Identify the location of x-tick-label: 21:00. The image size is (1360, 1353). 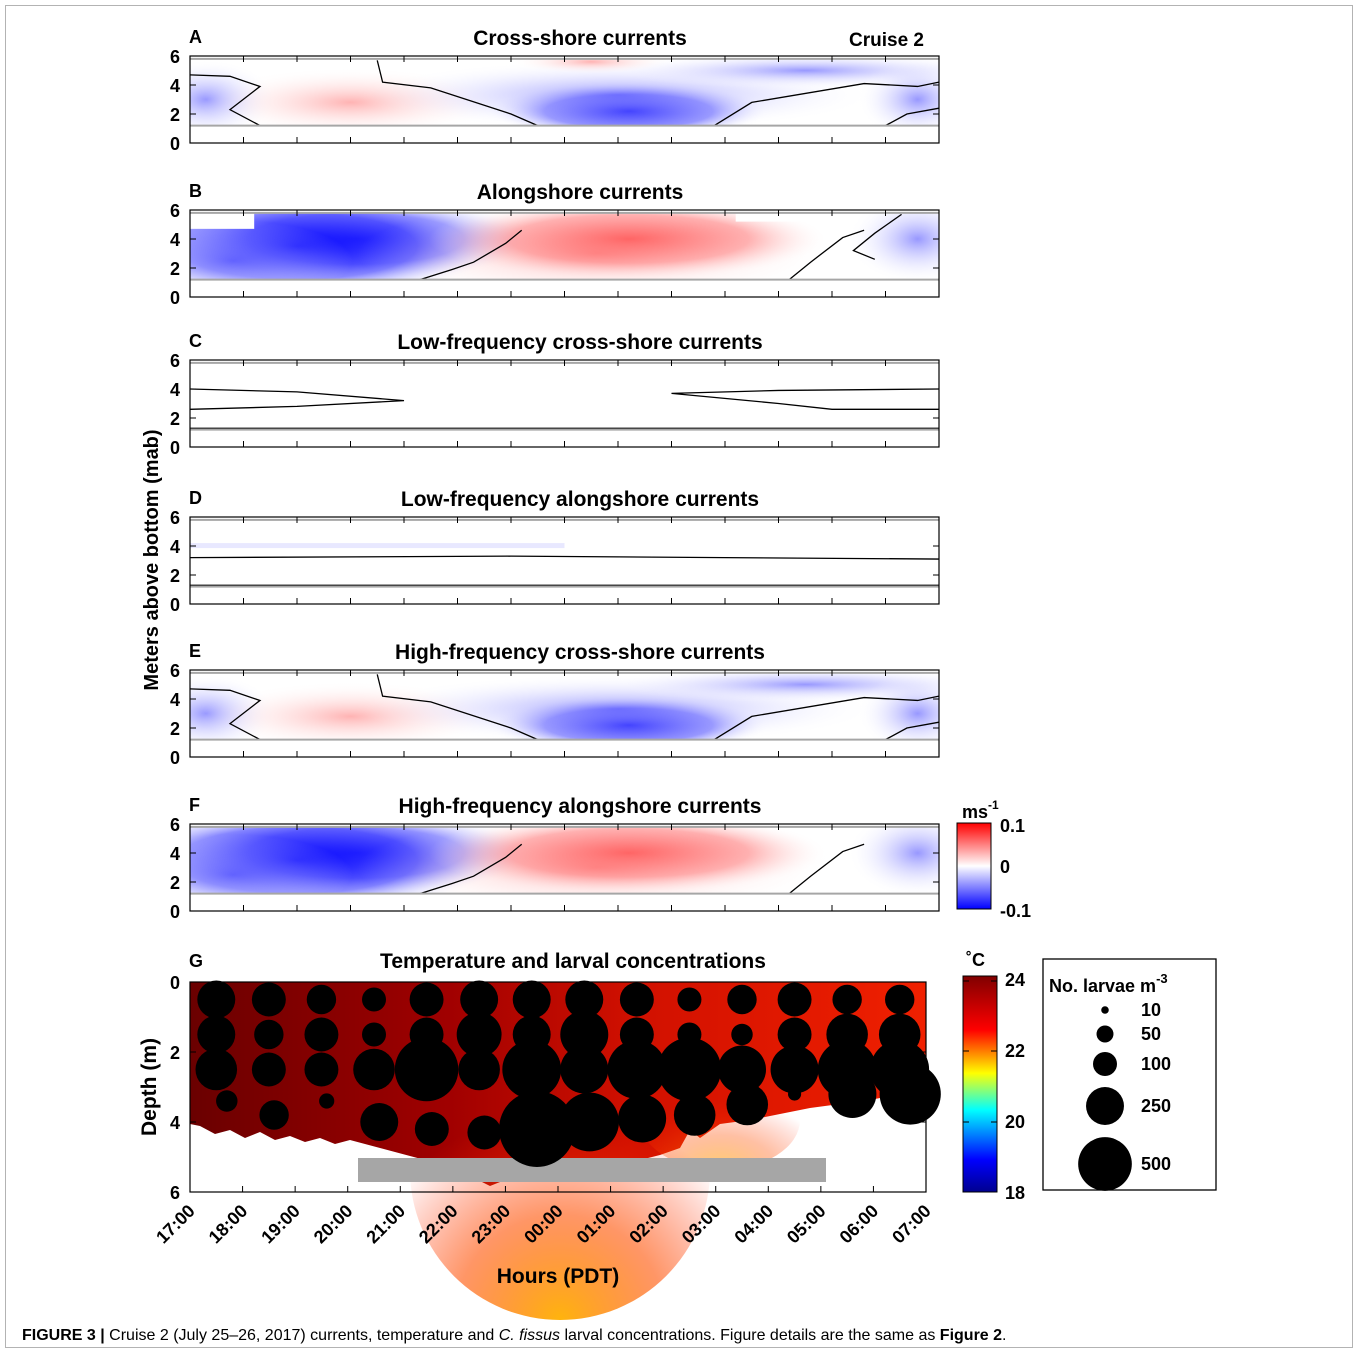
(385, 1224).